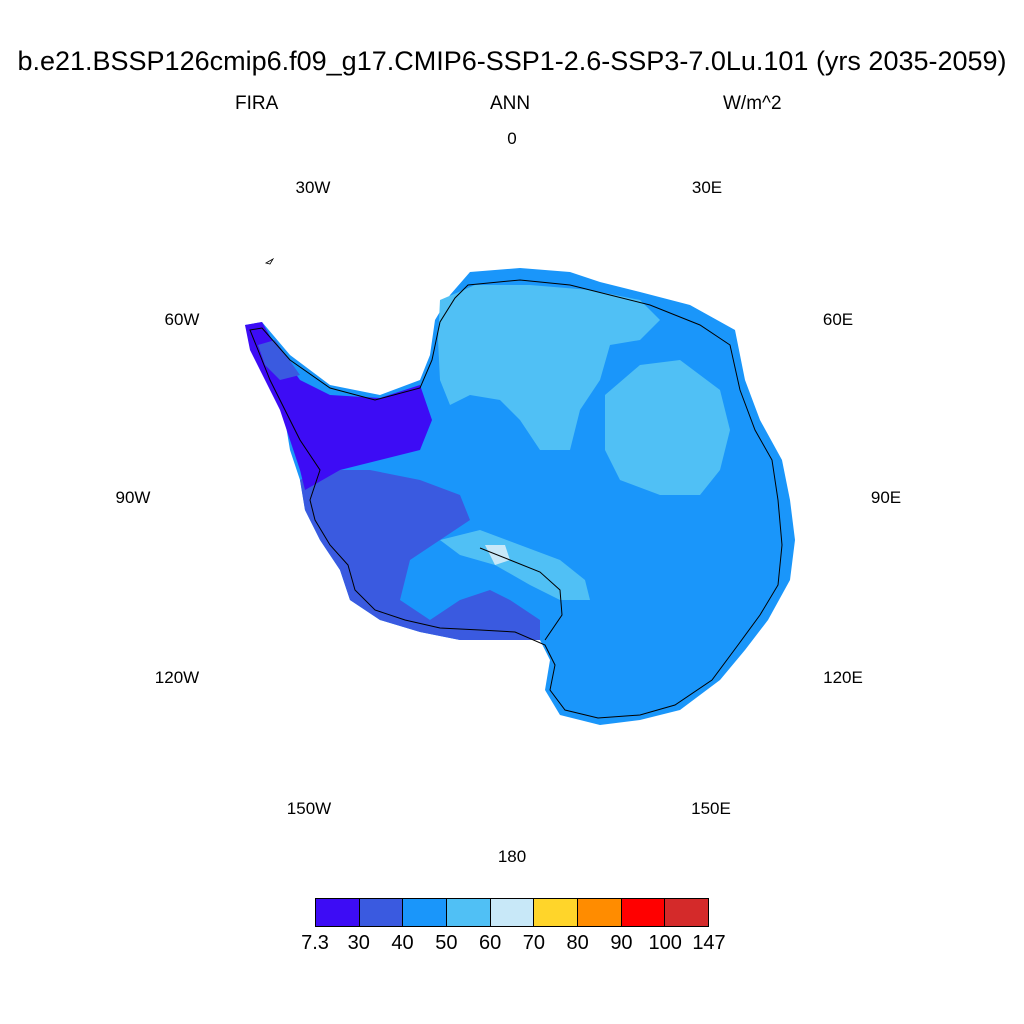 This screenshot has width=1024, height=1024. Describe the element at coordinates (621, 943) in the screenshot. I see `colorbar-tick-label: 90` at that location.